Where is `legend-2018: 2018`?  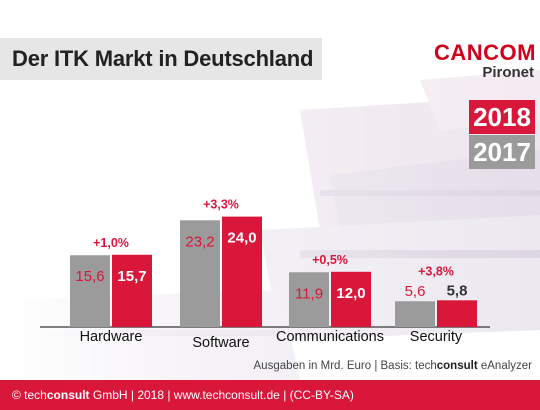 legend-2018: 2018 is located at coordinates (502, 117).